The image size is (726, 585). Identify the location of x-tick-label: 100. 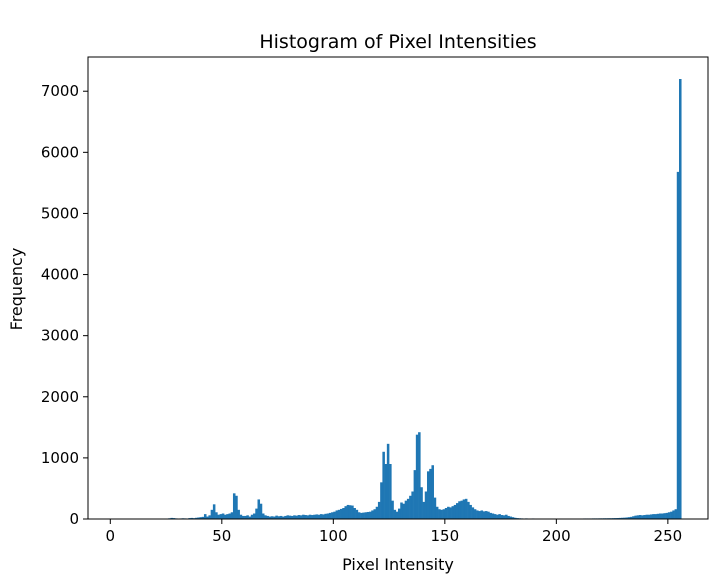
(333, 536).